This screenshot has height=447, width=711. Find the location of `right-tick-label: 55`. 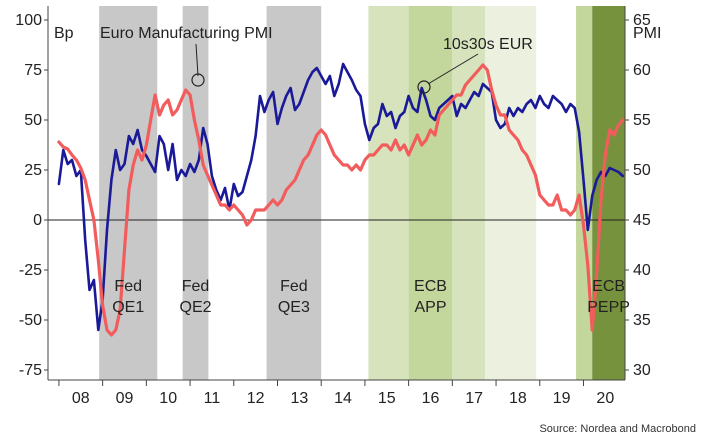

right-tick-label: 55 is located at coordinates (642, 120).